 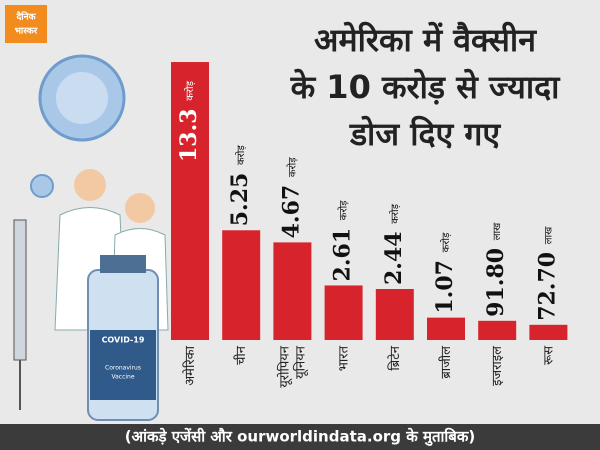 I want to click on logo-box, so click(x=26, y=24).